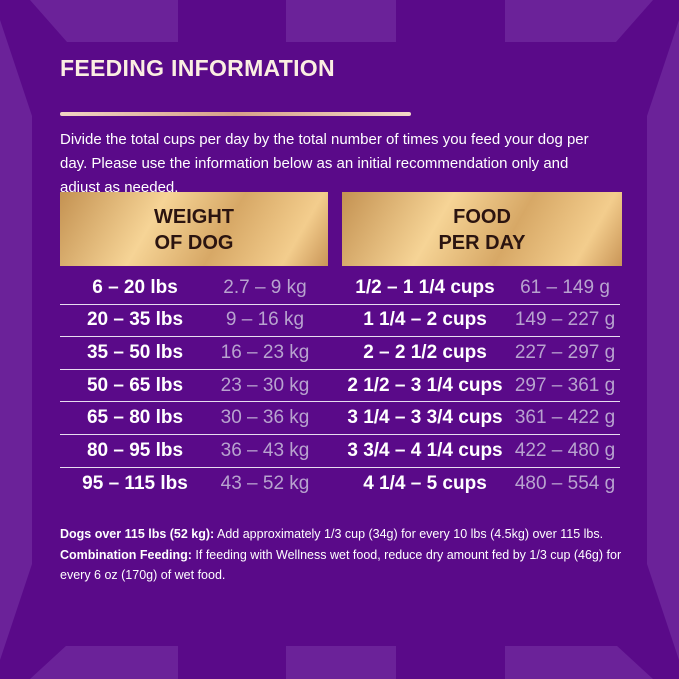 The height and width of the screenshot is (679, 679). I want to click on decor-right-side, so click(663, 340).